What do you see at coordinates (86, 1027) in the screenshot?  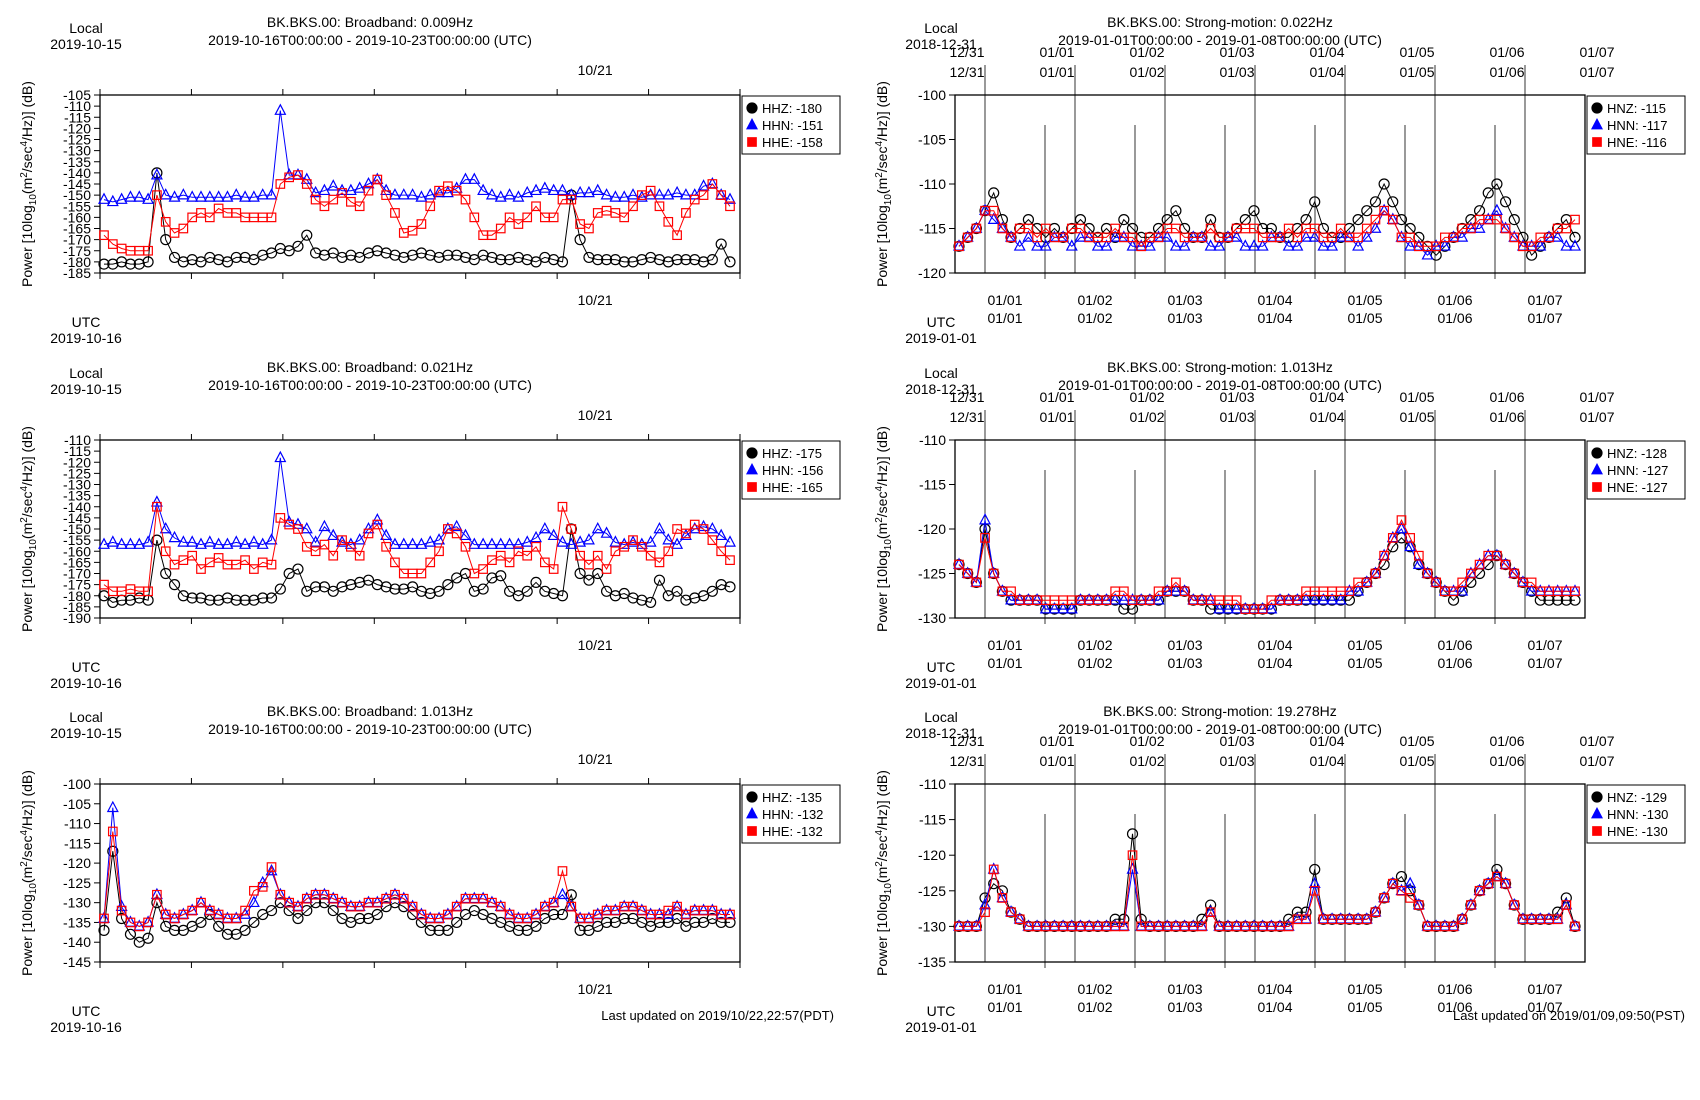 I see `utc-date: 2019-10-16` at bounding box center [86, 1027].